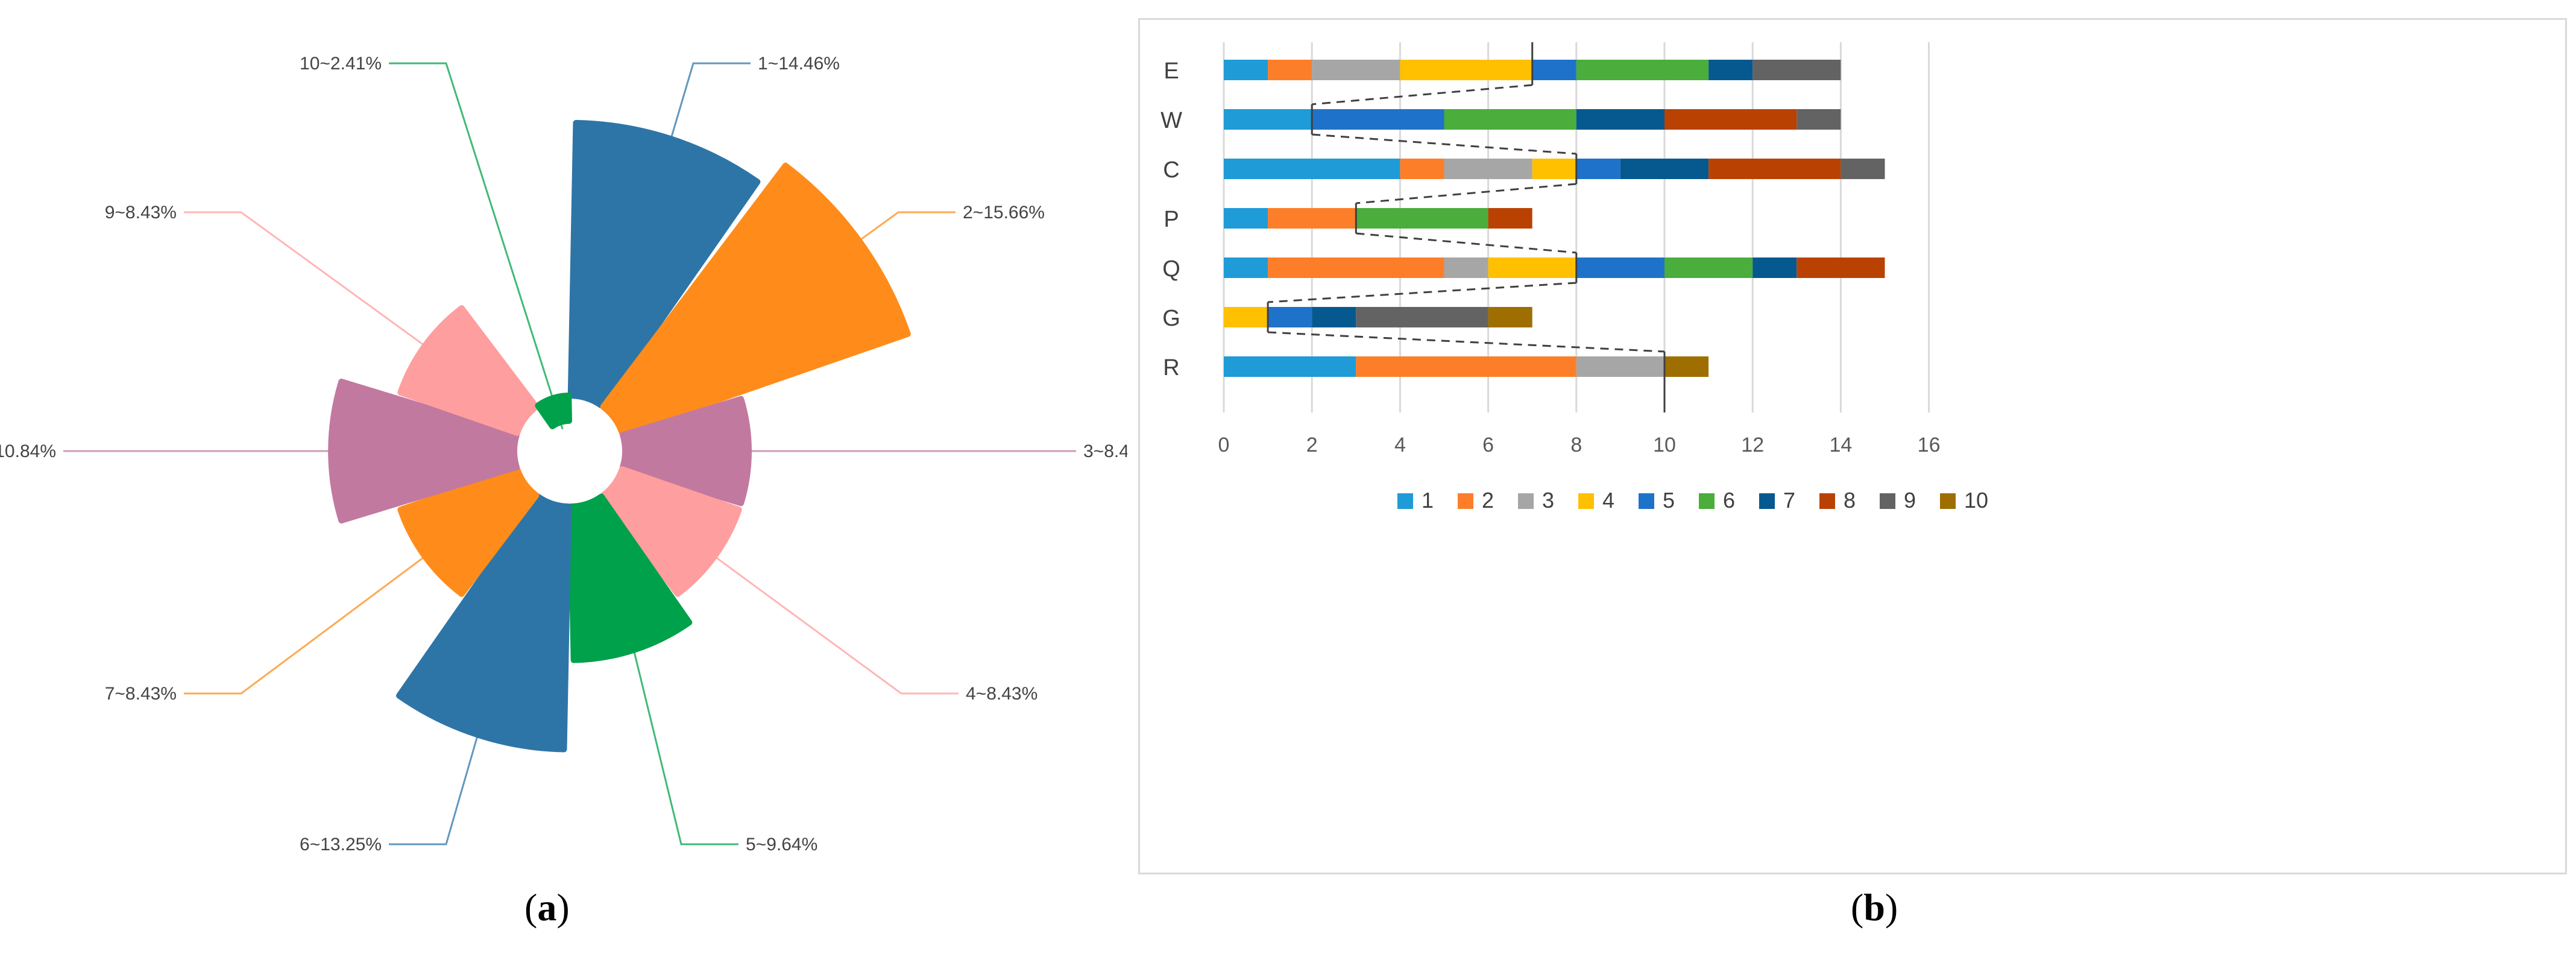 Image resolution: width=2576 pixels, height=954 pixels. I want to click on panel-a-caption: (a), so click(547, 907).